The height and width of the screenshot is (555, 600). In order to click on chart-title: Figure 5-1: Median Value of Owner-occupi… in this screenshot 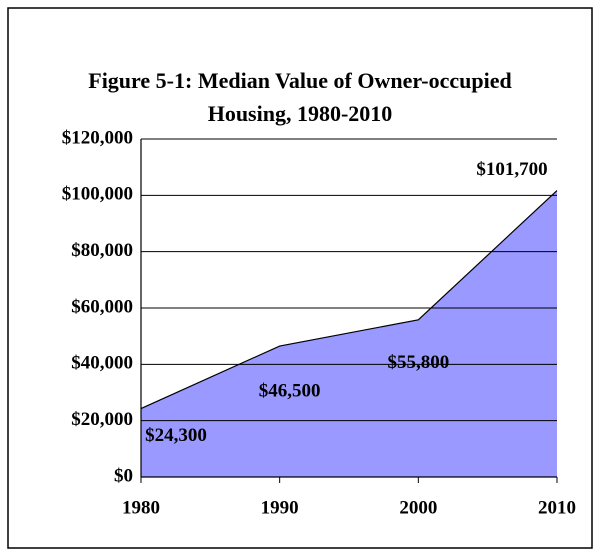, I will do `click(300, 97)`.